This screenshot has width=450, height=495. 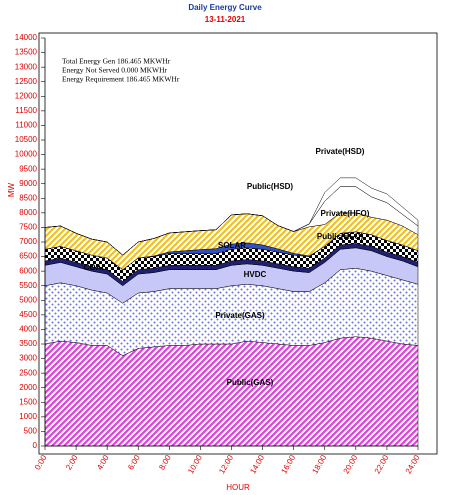 I want to click on y-tick-label: 2000, so click(x=28, y=387).